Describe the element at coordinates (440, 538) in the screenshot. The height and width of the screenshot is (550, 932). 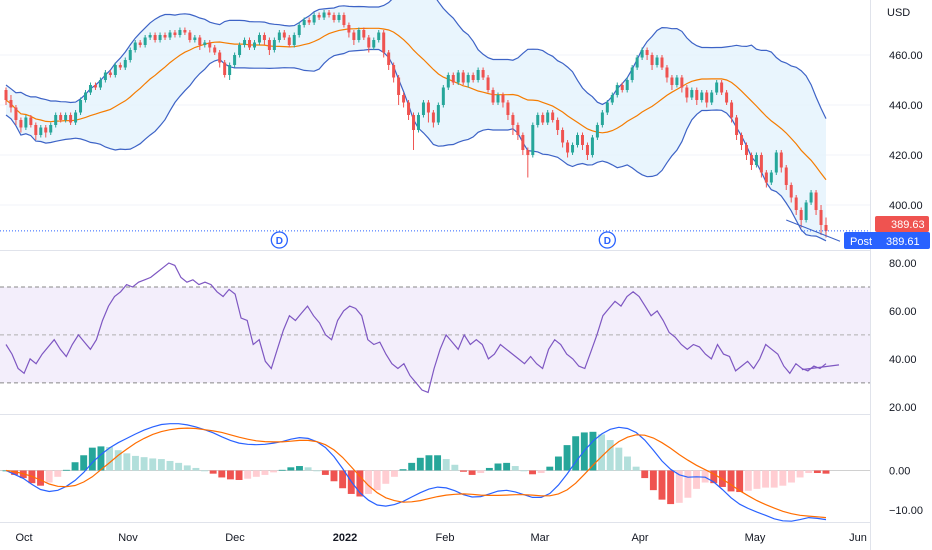
I see `time-axis: Oct Nov Dec 2022 Feb Mar Apr May Jun` at that location.